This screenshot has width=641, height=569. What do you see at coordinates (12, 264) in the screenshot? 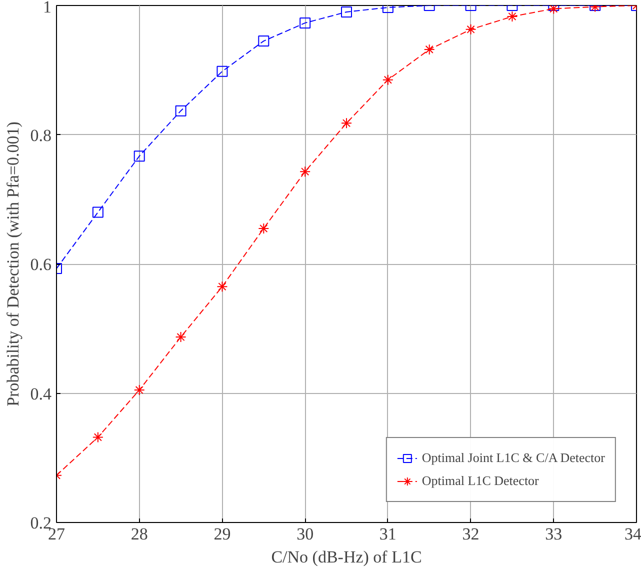
I see `y-axis-title: Probability of Detection (with Pfa=0.001)` at bounding box center [12, 264].